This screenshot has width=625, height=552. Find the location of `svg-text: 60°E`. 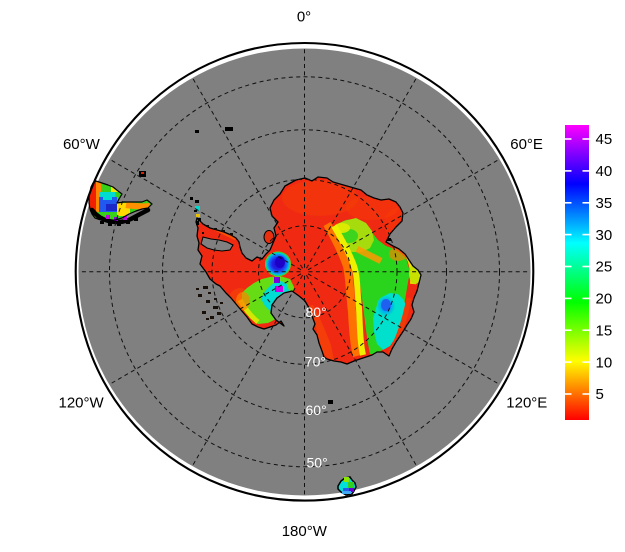

svg-text: 60°E is located at coordinates (526, 144).